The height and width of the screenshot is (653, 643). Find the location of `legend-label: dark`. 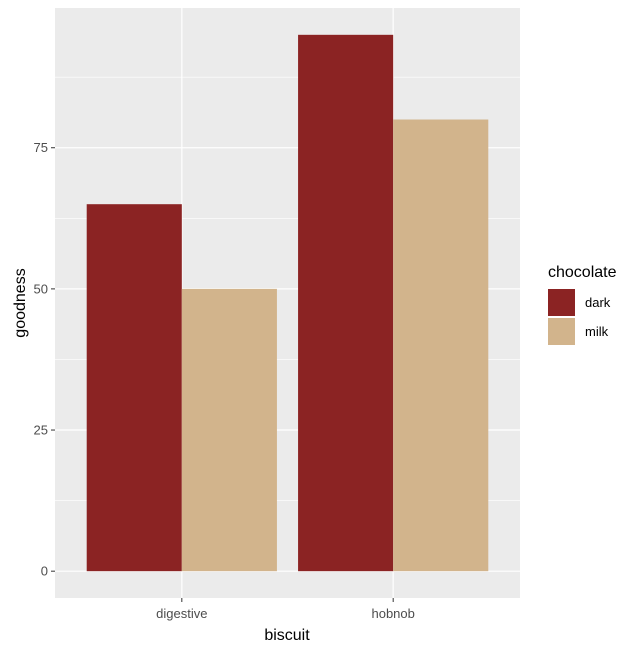

legend-label: dark is located at coordinates (598, 302).